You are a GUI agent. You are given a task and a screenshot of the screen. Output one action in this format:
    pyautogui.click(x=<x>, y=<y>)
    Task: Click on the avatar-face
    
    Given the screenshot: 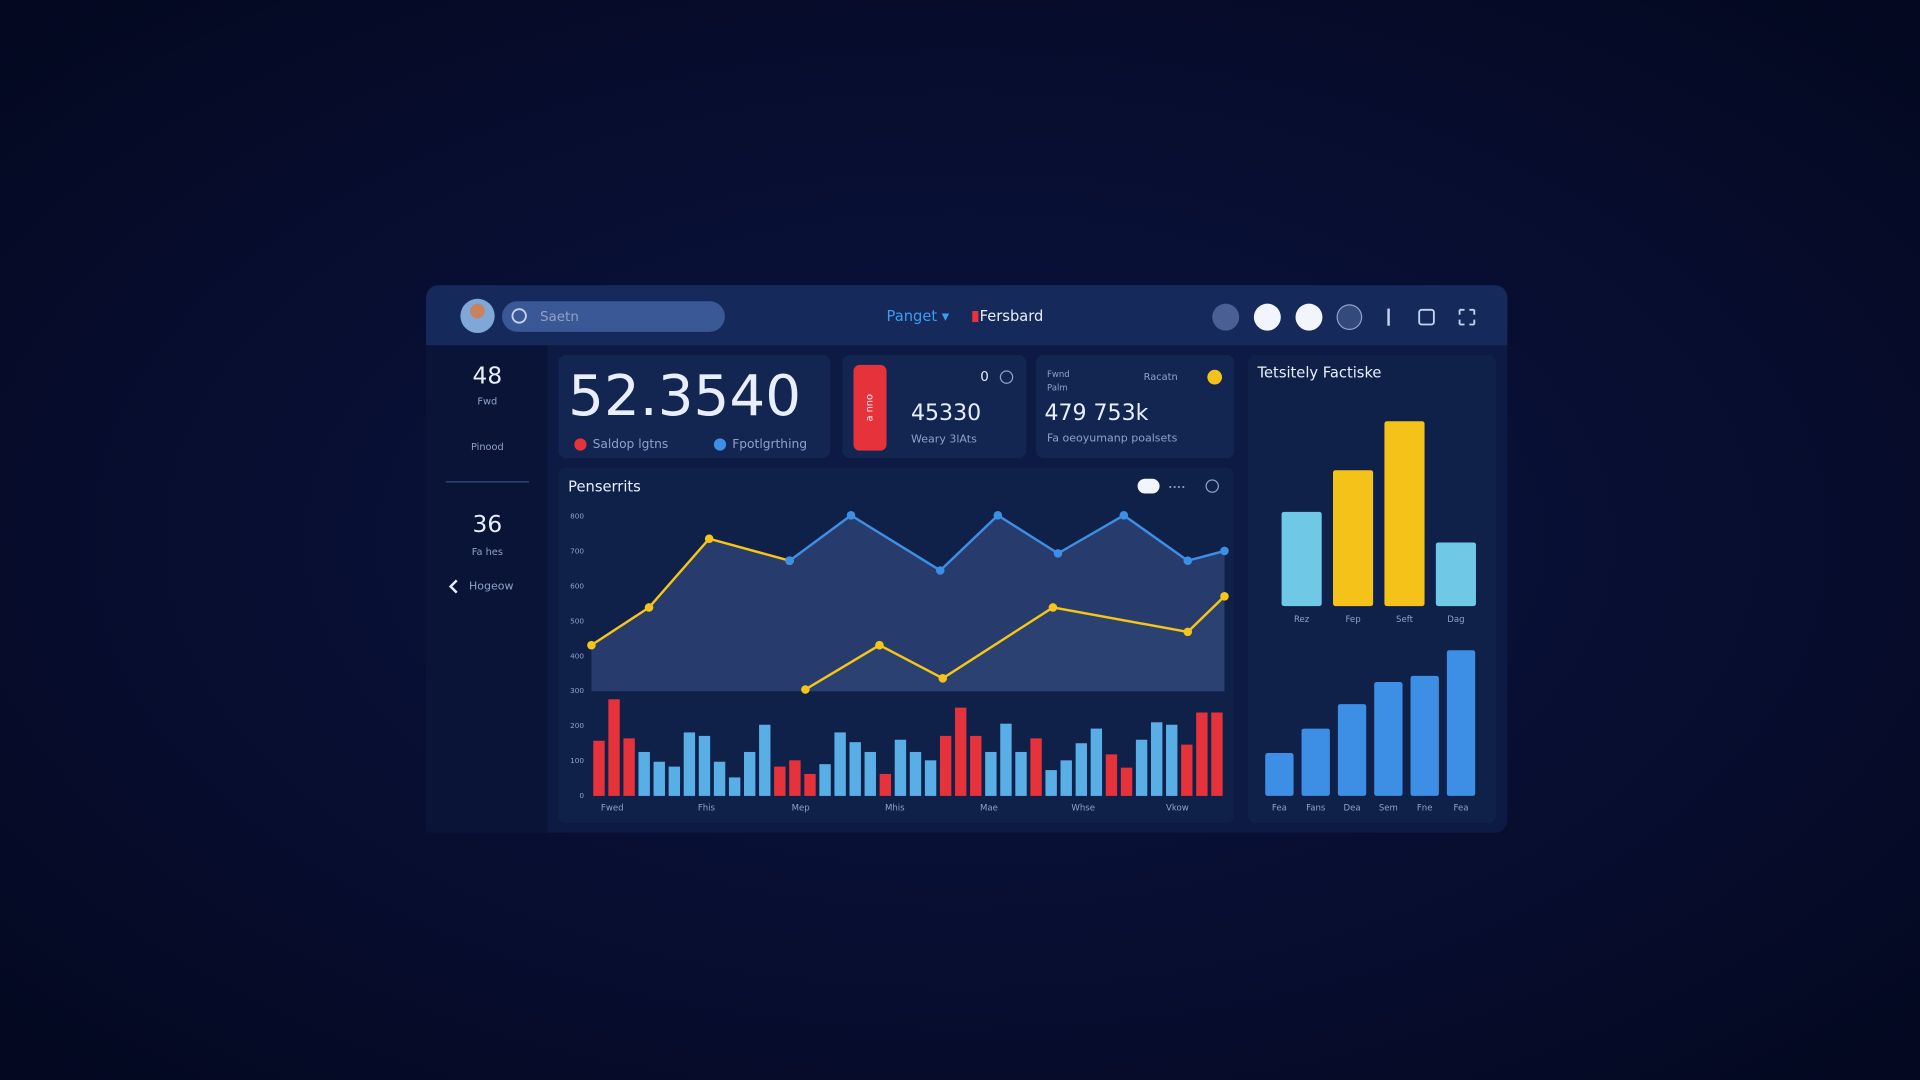 What is the action you would take?
    pyautogui.click(x=477, y=311)
    